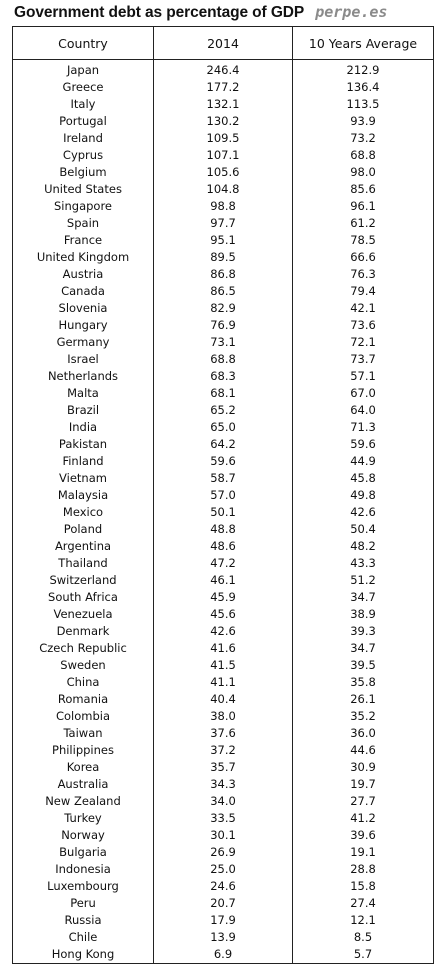 The image size is (444, 971). Describe the element at coordinates (83, 580) in the screenshot. I see `country-cell: Switzerland` at that location.